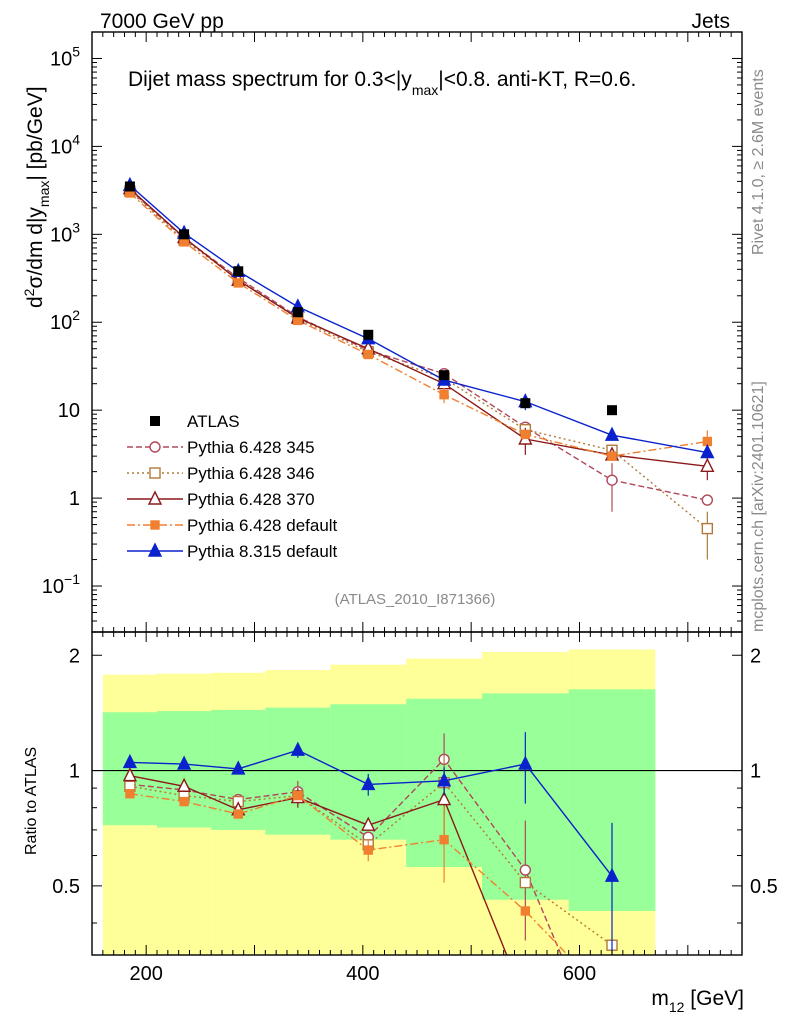 Image resolution: width=786 pixels, height=1024 pixels. Describe the element at coordinates (370, 298) in the screenshot. I see `atlas-data-layer` at that location.